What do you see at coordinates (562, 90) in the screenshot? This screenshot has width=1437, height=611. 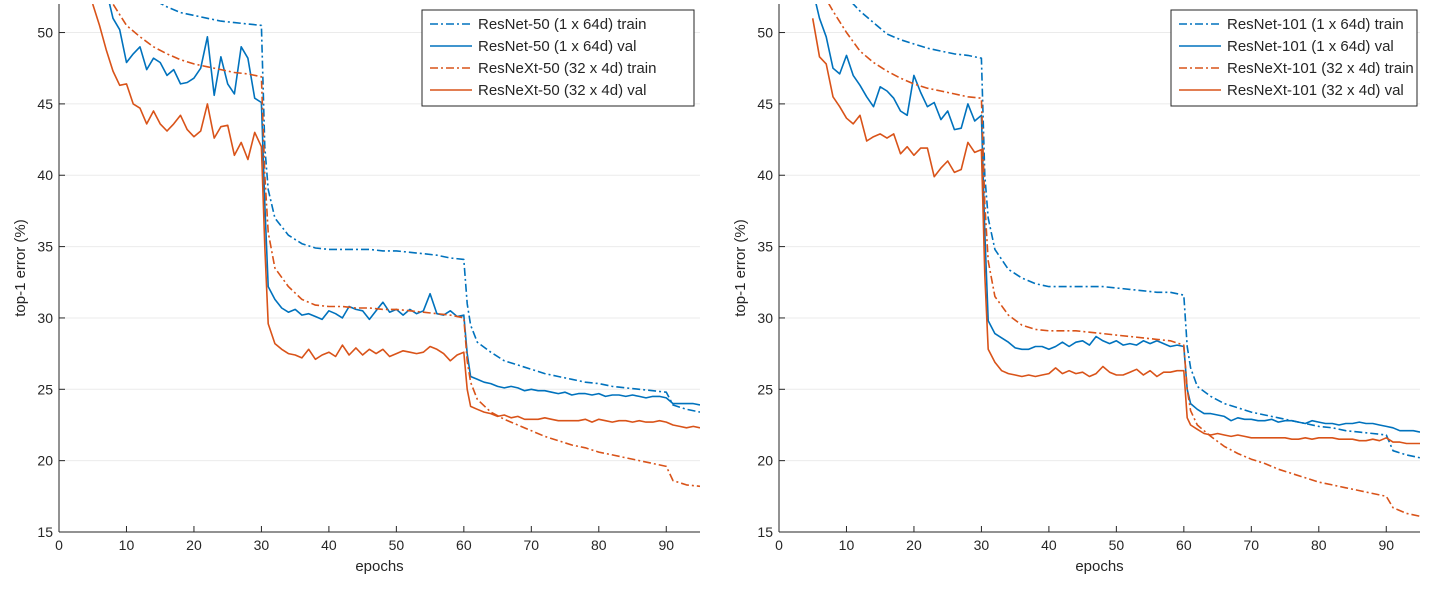 I see `legend-label: ResNeXt-50 (32 x 4d) val` at bounding box center [562, 90].